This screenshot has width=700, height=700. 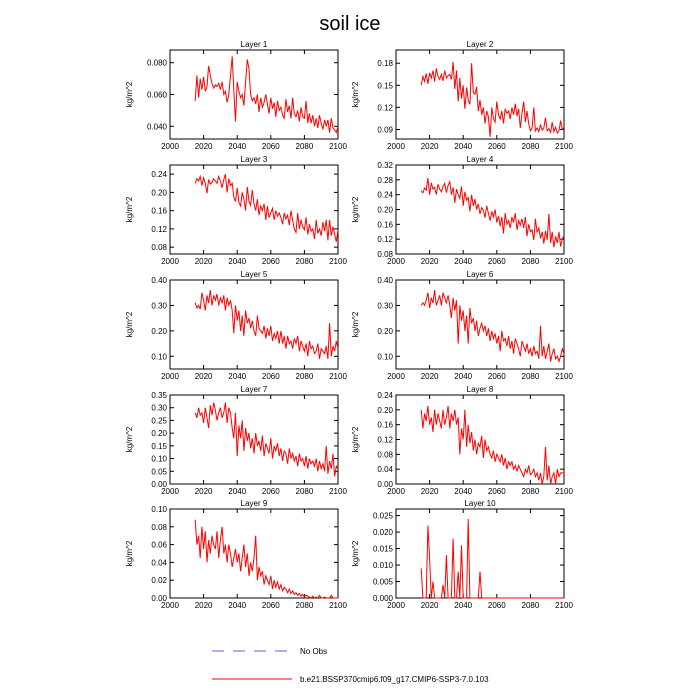 I want to click on legend-obs-label: No Obs, so click(x=313, y=651).